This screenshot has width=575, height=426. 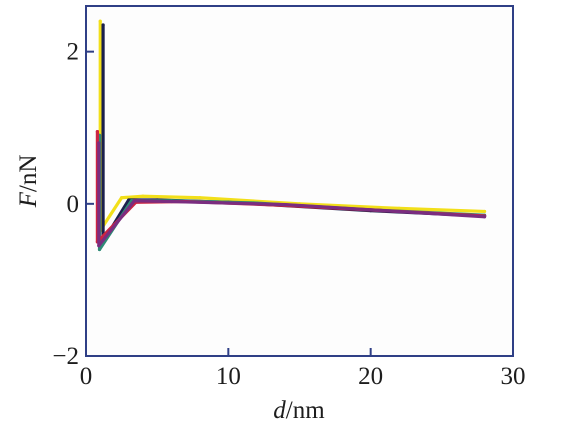 What do you see at coordinates (28, 174) in the screenshot?
I see `y-axis-unit: /nN` at bounding box center [28, 174].